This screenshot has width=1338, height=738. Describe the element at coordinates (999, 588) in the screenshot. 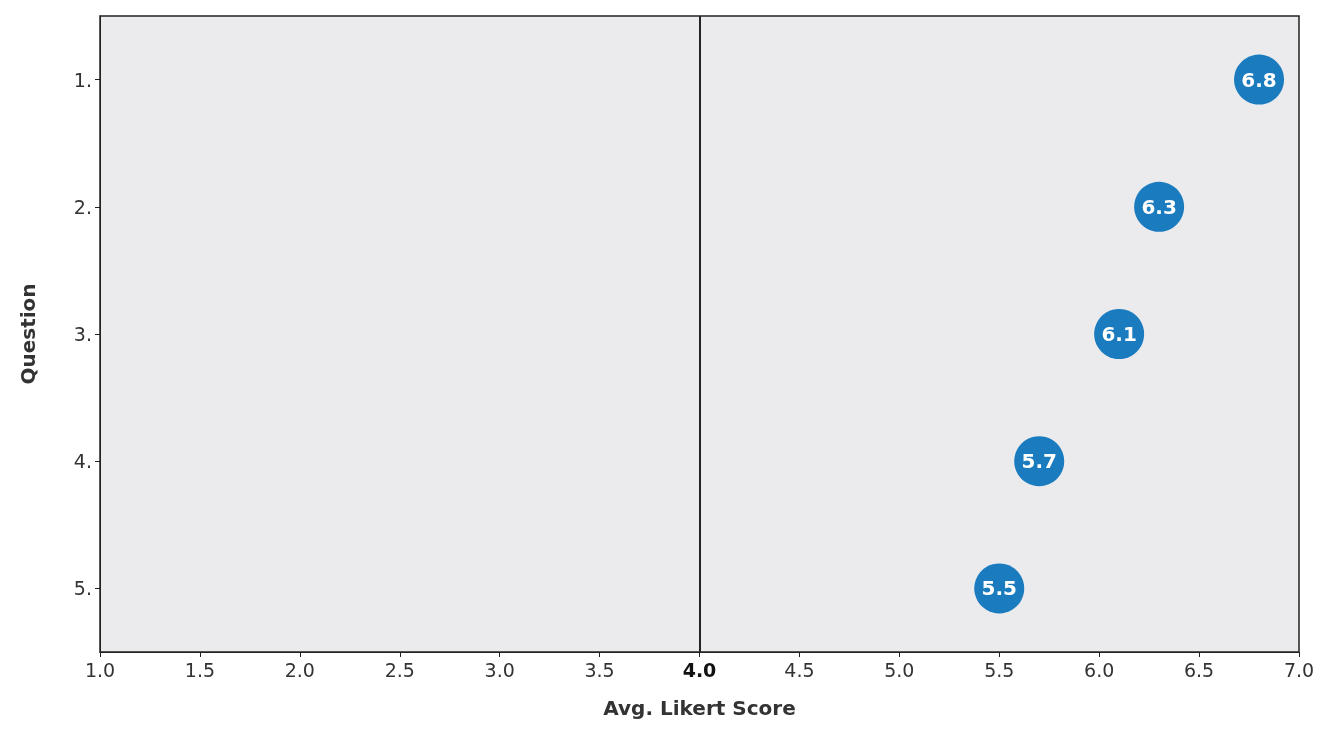

I see `data-label: 5.5` at that location.